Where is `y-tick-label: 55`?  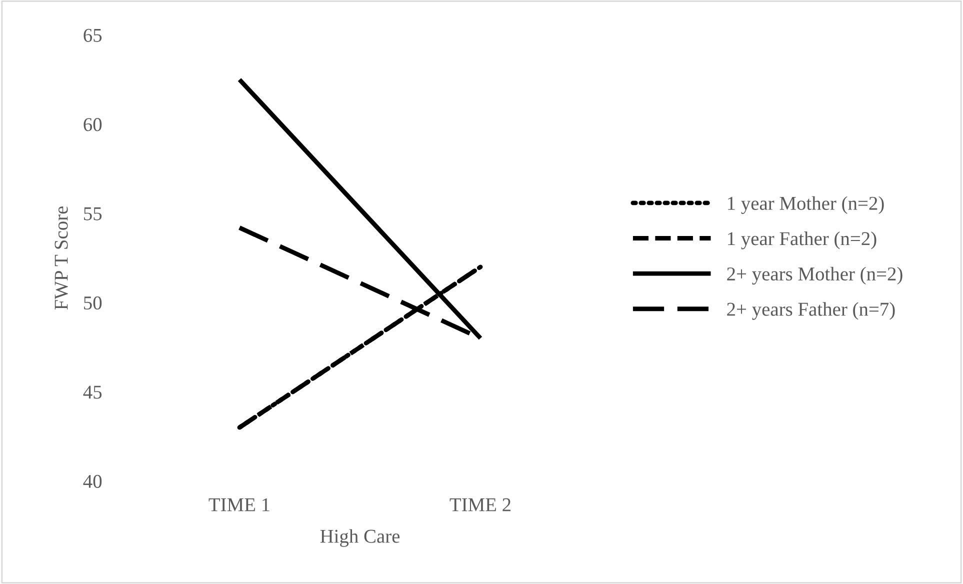 y-tick-label: 55 is located at coordinates (93, 213).